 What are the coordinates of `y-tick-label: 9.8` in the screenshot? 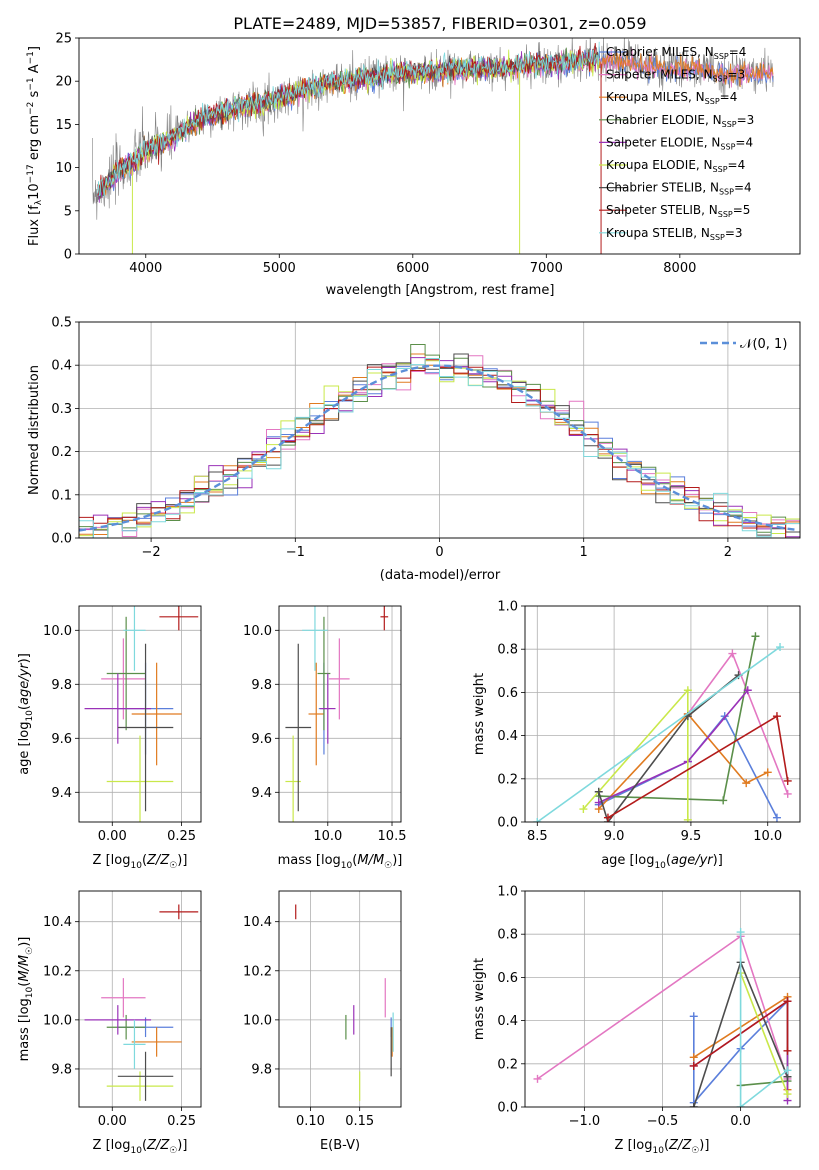 It's located at (61, 685).